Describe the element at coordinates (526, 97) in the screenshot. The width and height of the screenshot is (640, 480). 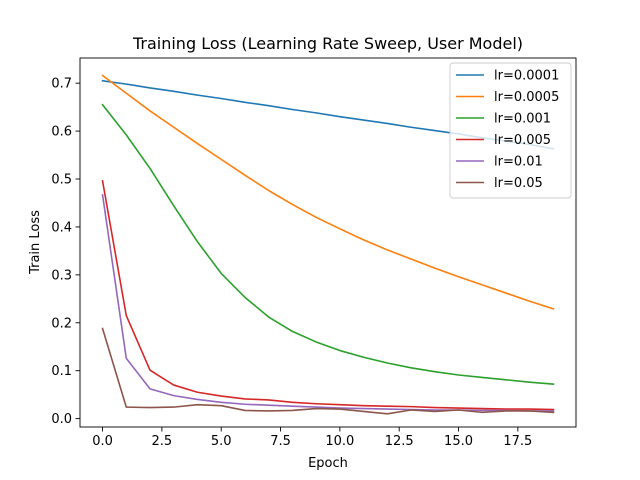
I see `legend-label: lr=0.0005` at that location.